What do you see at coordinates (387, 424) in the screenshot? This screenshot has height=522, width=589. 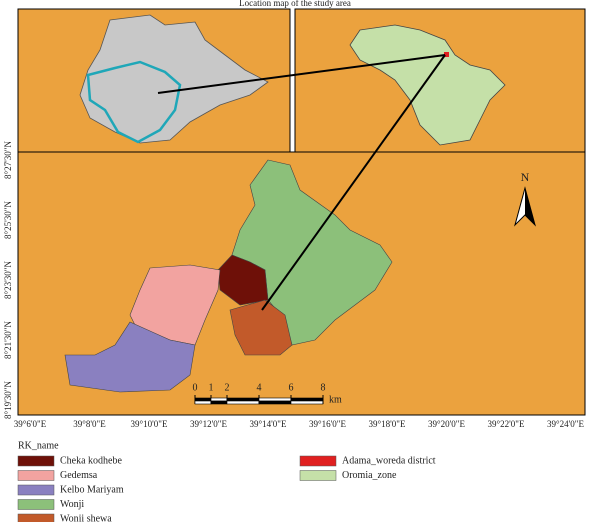 I see `longitude-label: 39°18'0"E` at bounding box center [387, 424].